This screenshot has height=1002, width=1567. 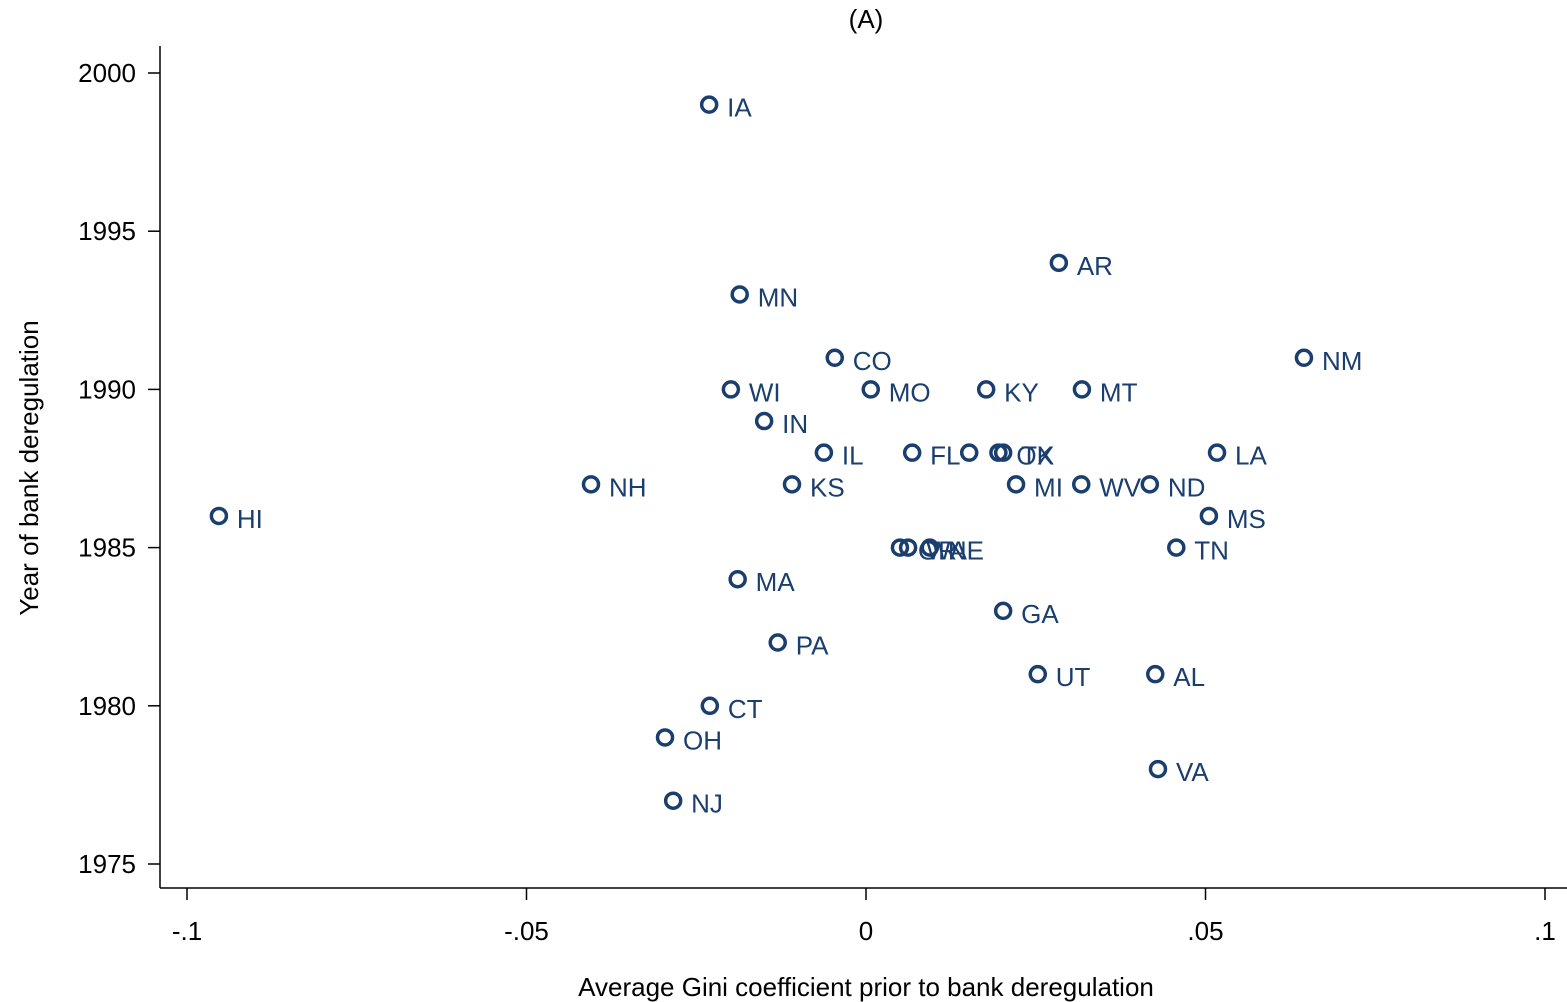 I want to click on point-label: MI, so click(x=1048, y=487).